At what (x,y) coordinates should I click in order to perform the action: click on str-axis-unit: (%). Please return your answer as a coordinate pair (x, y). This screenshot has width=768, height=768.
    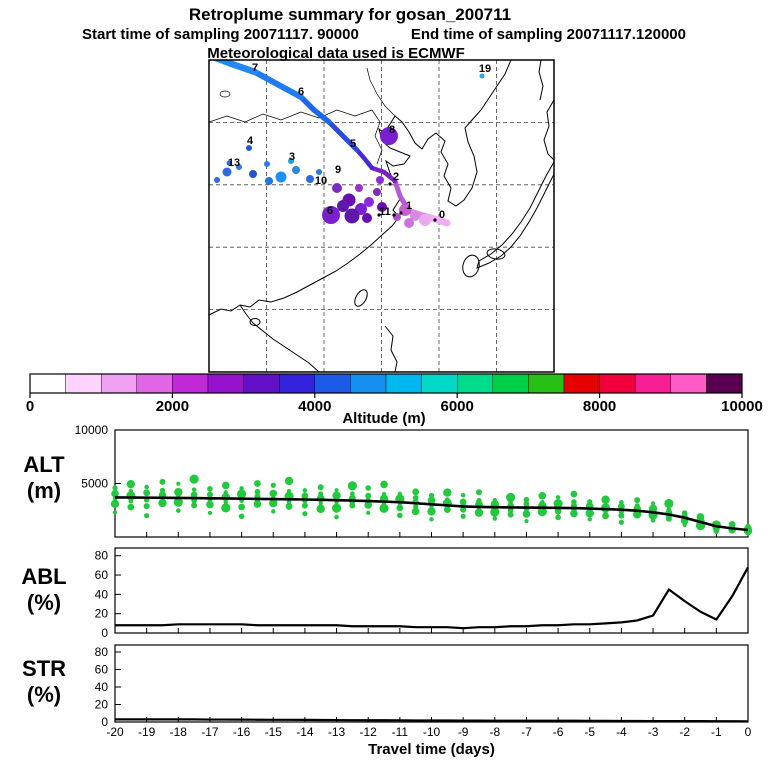
    Looking at the image, I should click on (44, 694).